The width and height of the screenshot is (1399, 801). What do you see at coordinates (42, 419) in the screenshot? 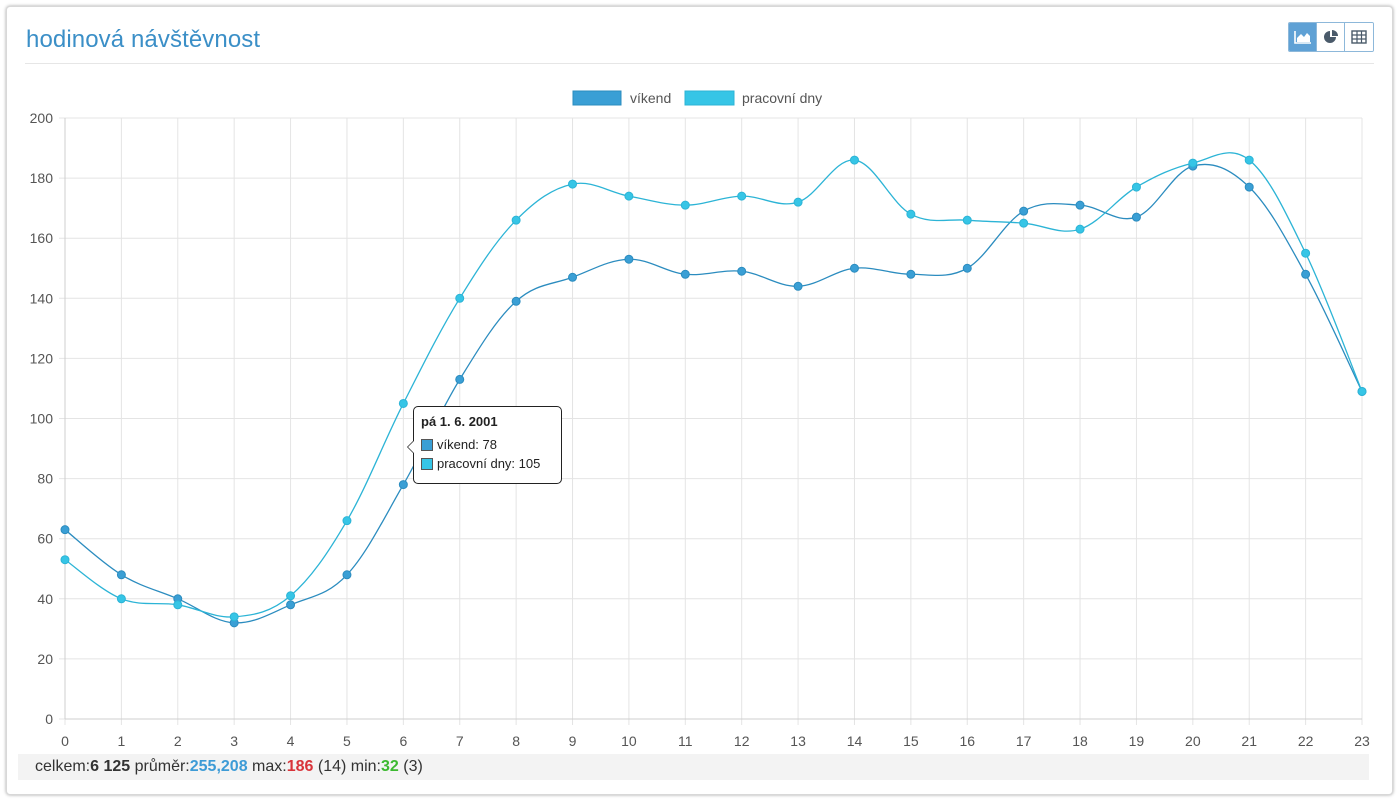
I see `y-tick-label: 100` at bounding box center [42, 419].